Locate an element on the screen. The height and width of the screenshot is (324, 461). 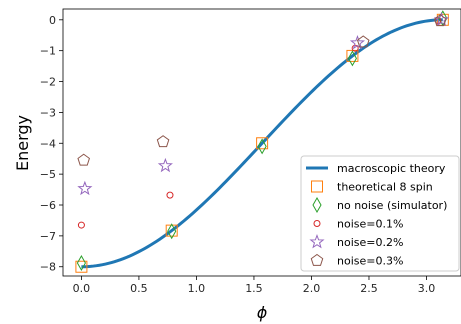
legend-entry: macroscopic theory is located at coordinates (376, 168).